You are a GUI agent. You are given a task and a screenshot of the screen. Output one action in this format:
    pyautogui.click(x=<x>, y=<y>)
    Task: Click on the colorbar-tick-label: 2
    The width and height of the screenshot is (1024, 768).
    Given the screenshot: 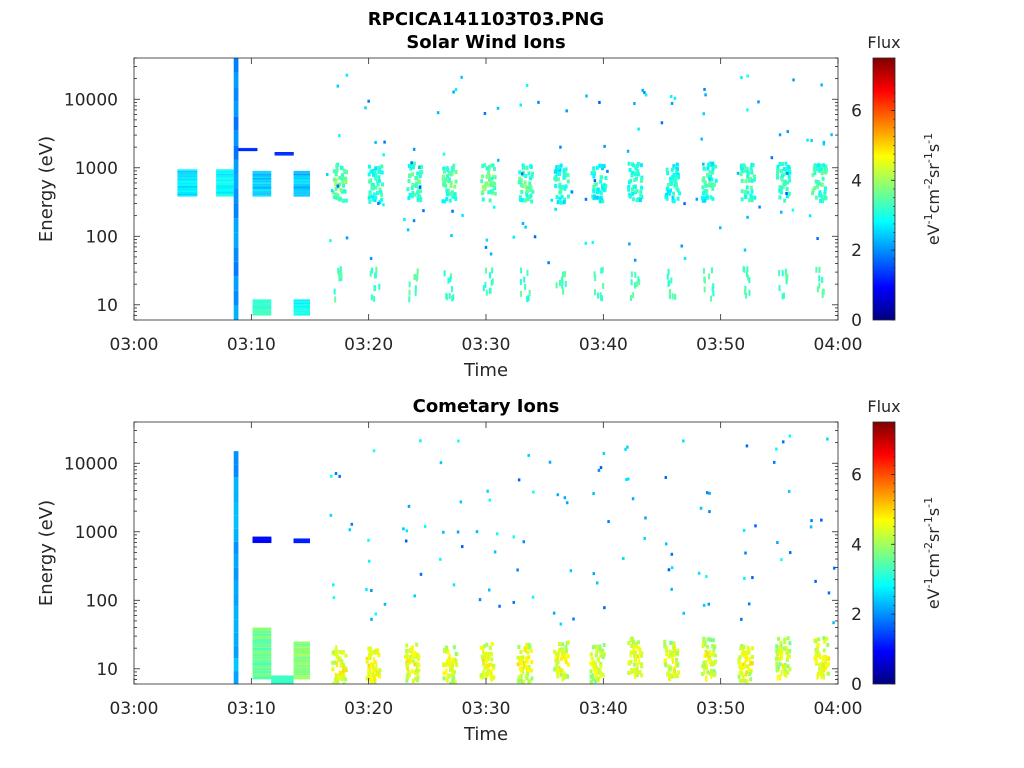 What is the action you would take?
    pyautogui.click(x=856, y=251)
    